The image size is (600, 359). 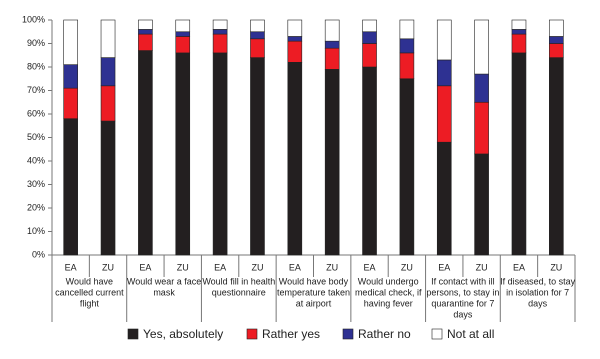 What do you see at coordinates (238, 281) in the screenshot?
I see `group-label: Would fill in health` at bounding box center [238, 281].